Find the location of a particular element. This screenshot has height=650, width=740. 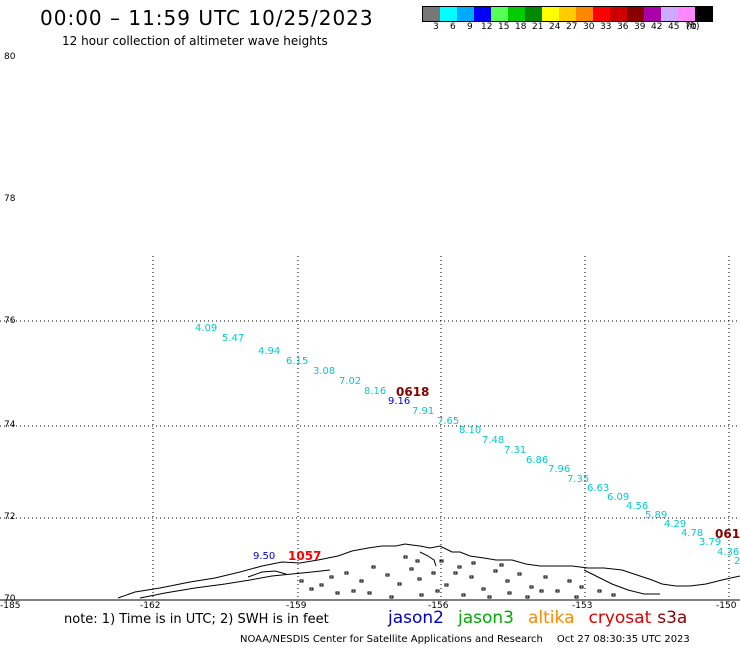

lat-label-78: 78 is located at coordinates (10, 199).